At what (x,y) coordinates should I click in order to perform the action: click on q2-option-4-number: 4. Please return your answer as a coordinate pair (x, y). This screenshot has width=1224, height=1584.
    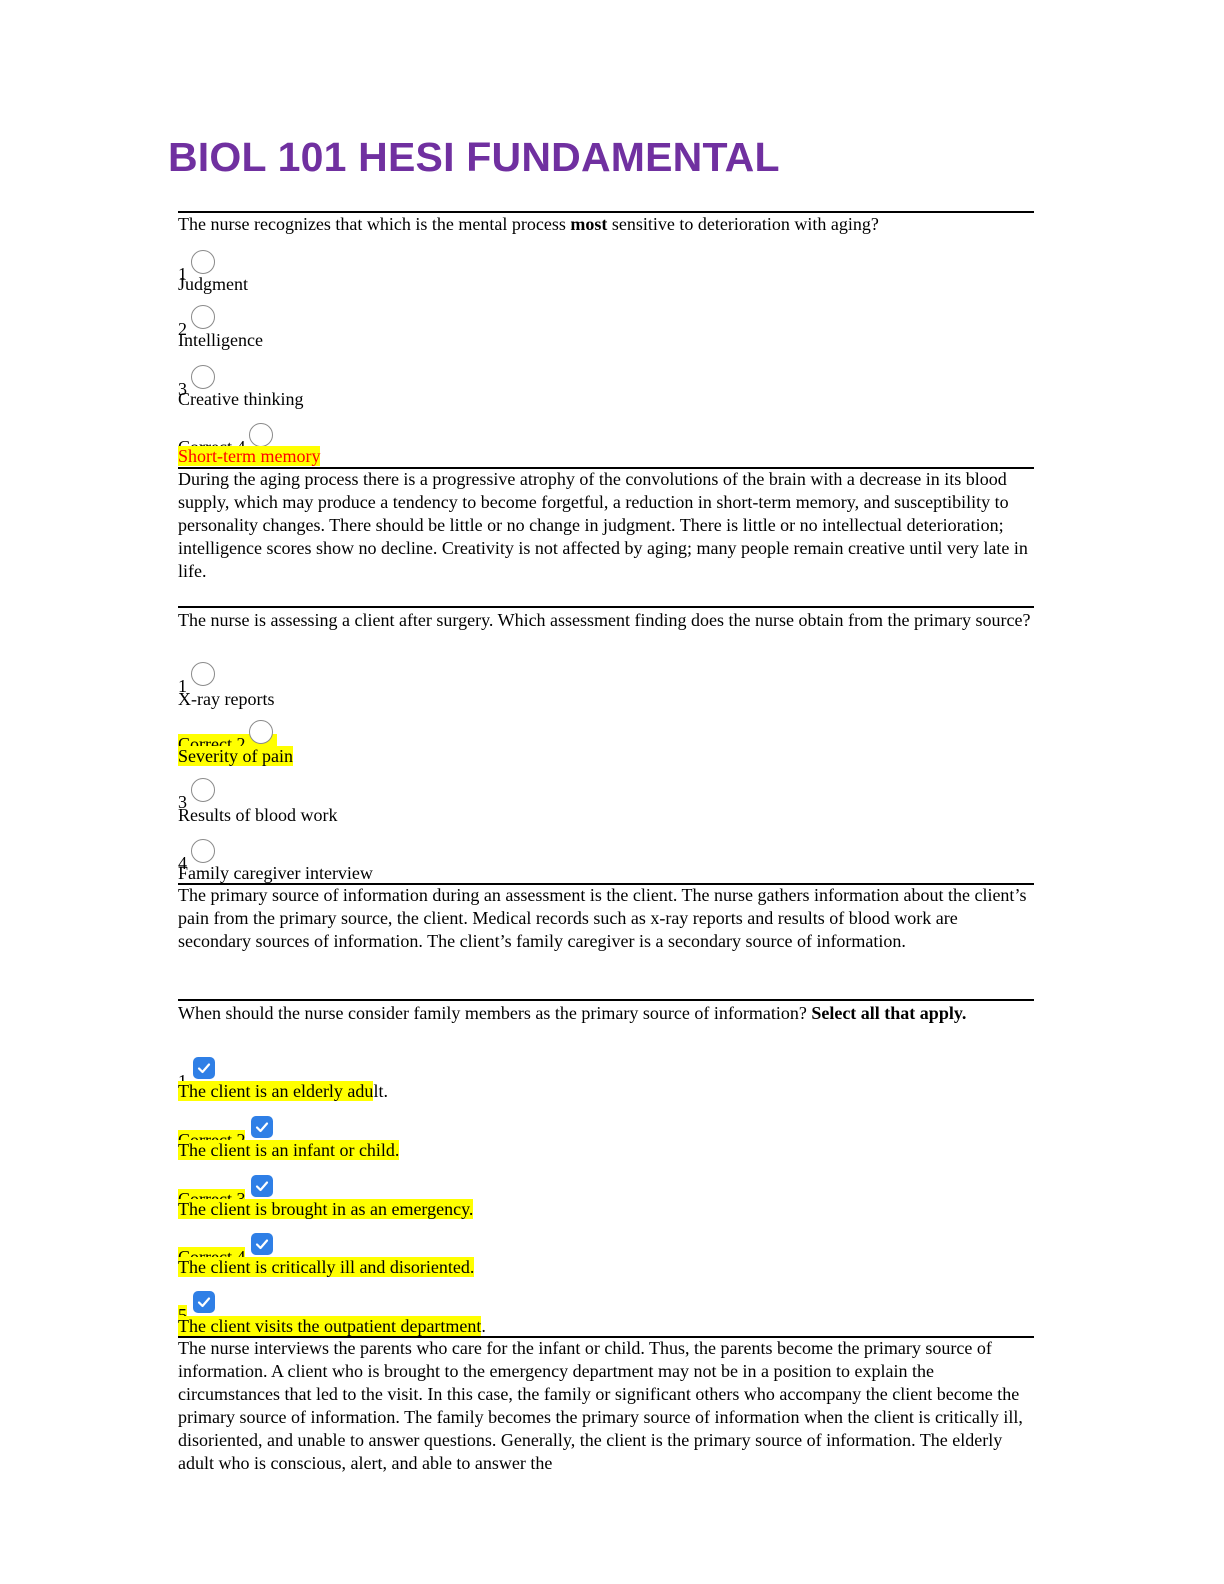
    Looking at the image, I should click on (196, 857).